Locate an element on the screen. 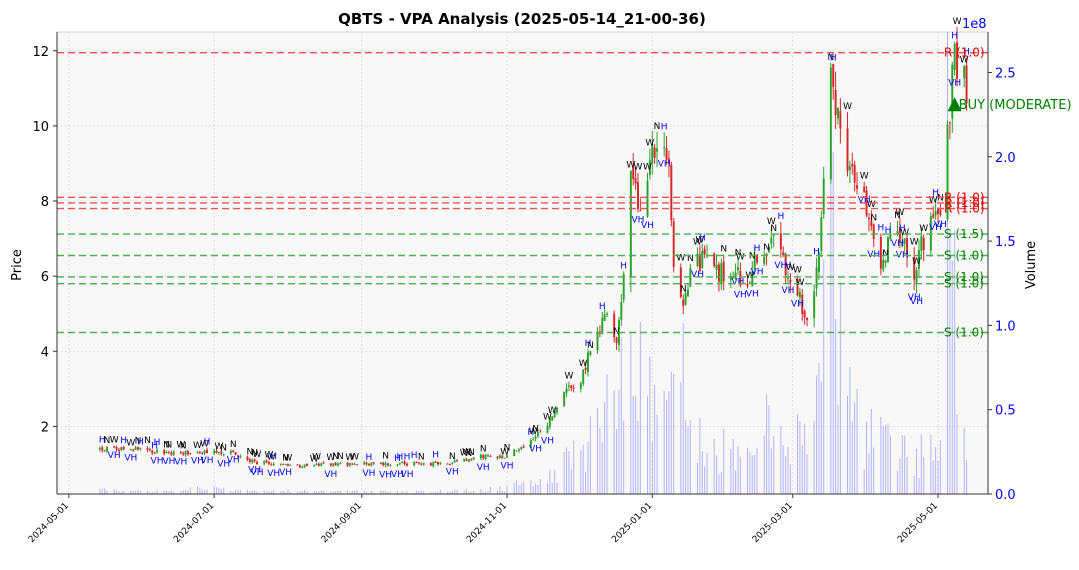 The height and width of the screenshot is (570, 1079). support-label: S (1.0) is located at coordinates (964, 255).